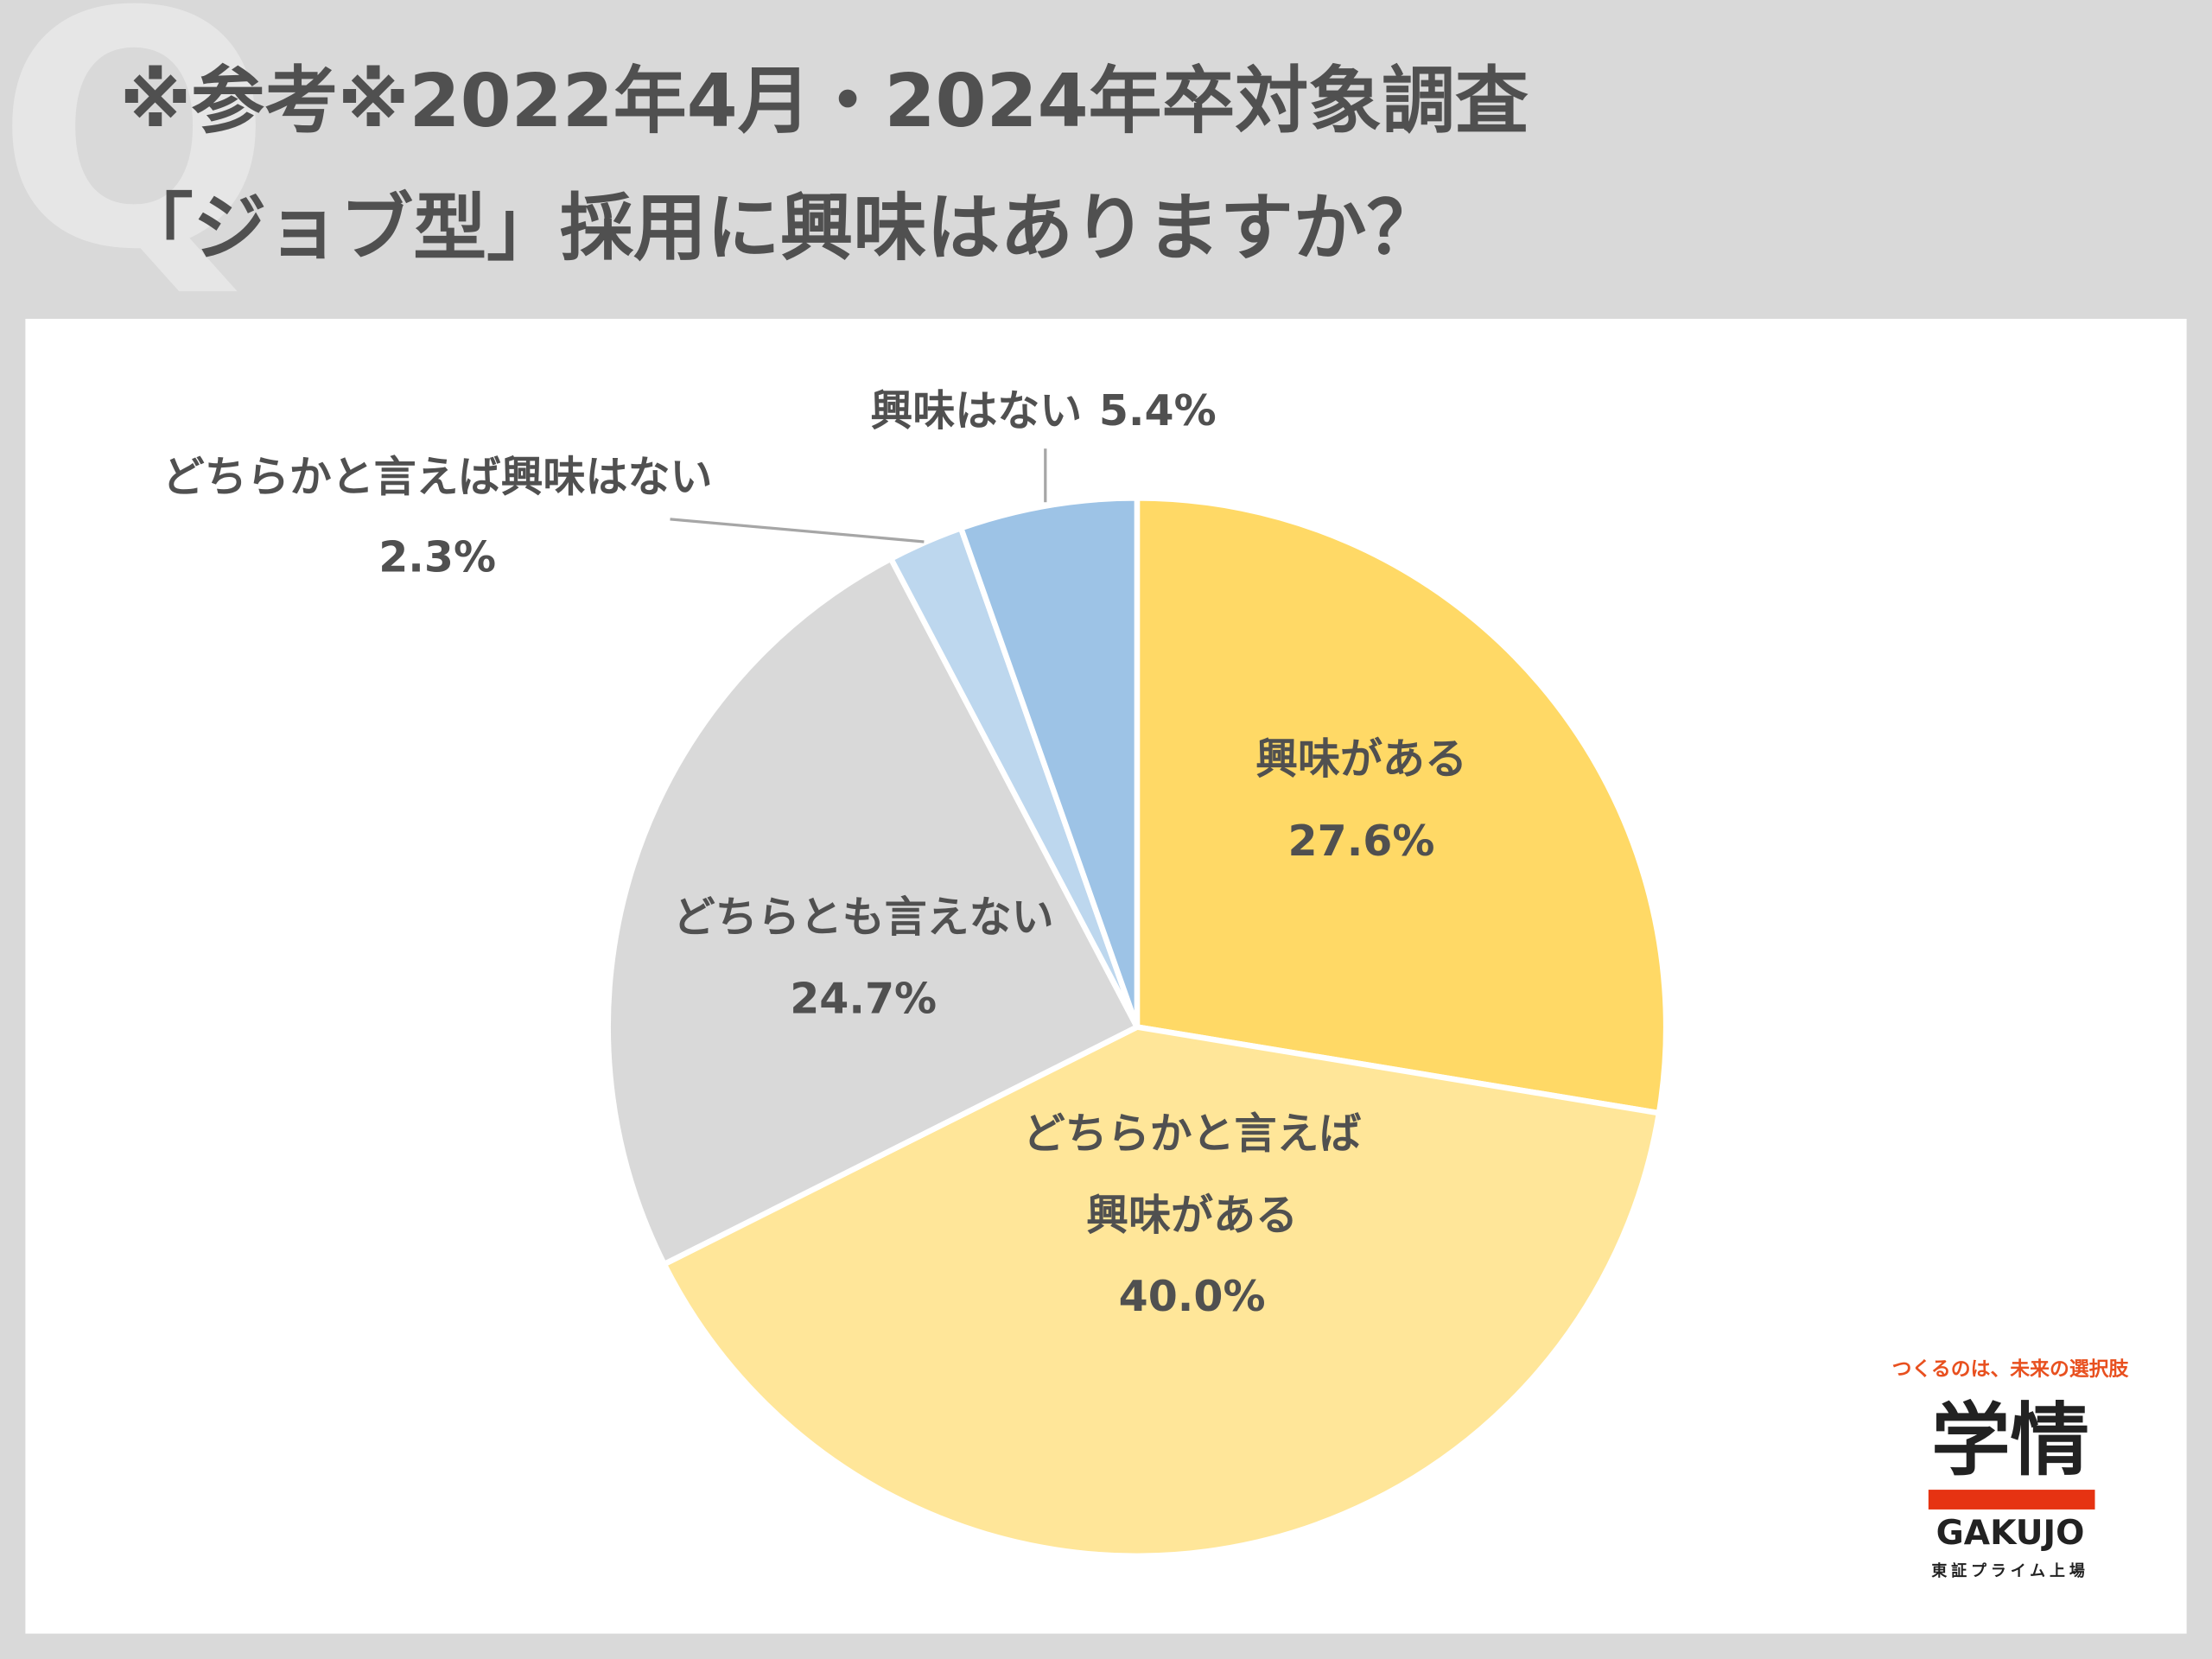 This screenshot has height=1659, width=2212. What do you see at coordinates (1158, 410) in the screenshot?
I see `value-label: 5.4%` at bounding box center [1158, 410].